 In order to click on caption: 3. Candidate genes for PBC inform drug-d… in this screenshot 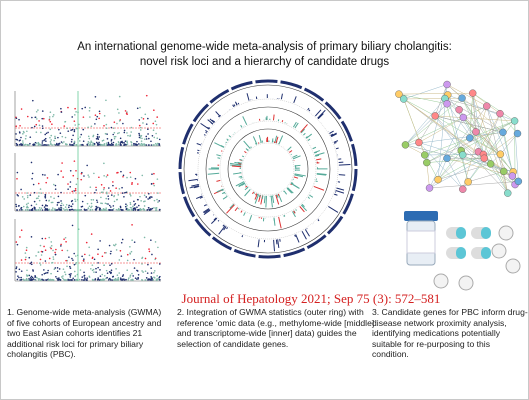, I will do `click(450, 333)`.